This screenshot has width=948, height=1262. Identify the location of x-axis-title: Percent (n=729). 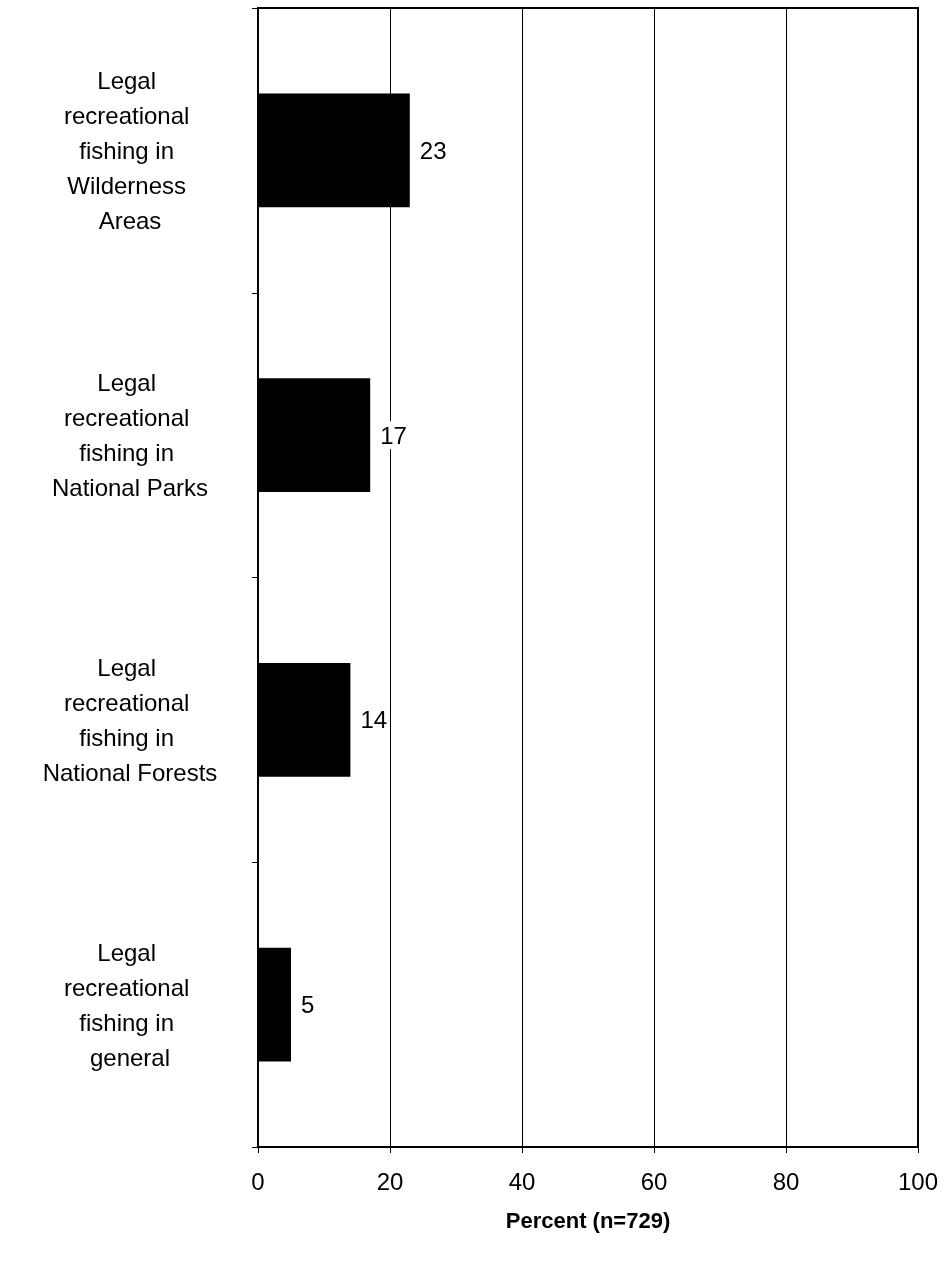
(588, 1220).